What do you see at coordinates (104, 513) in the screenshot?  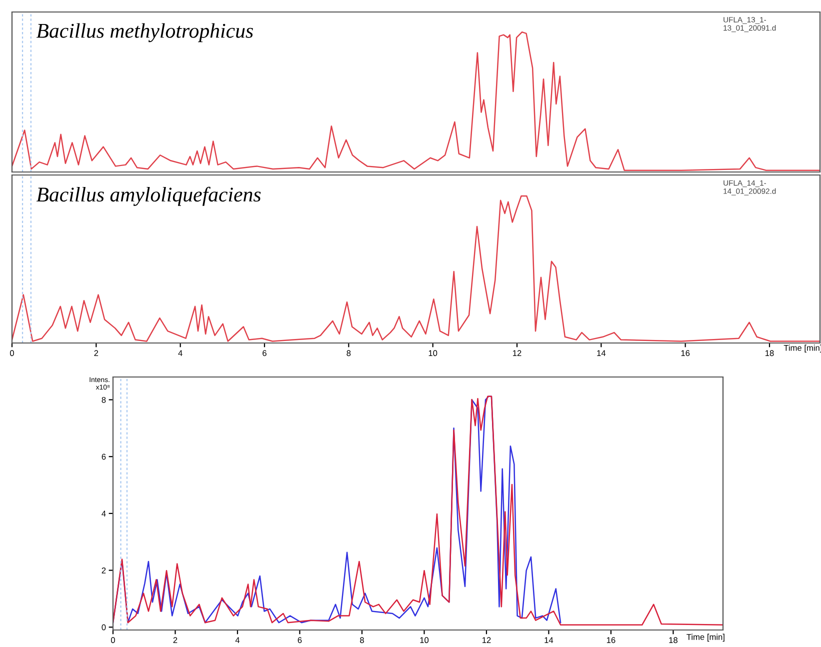 I see `y-tick-label: 4` at bounding box center [104, 513].